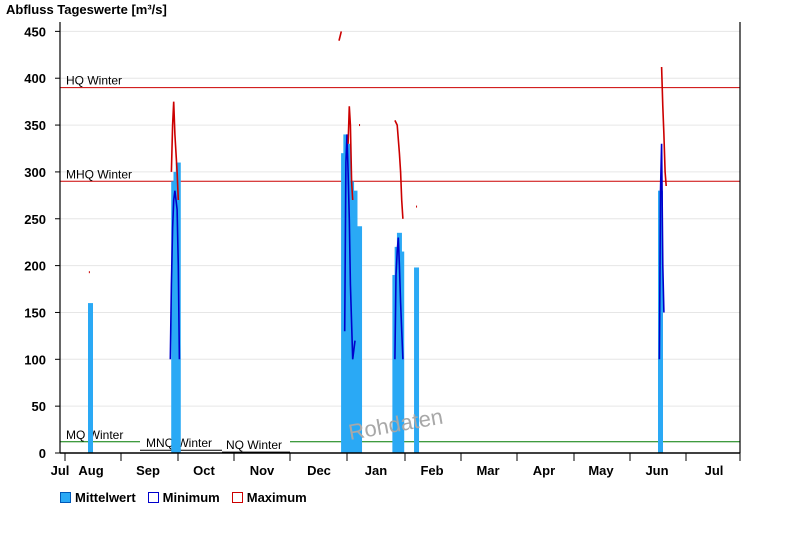  Describe the element at coordinates (319, 470) in the screenshot. I see `x-tick-label: Dec` at that location.